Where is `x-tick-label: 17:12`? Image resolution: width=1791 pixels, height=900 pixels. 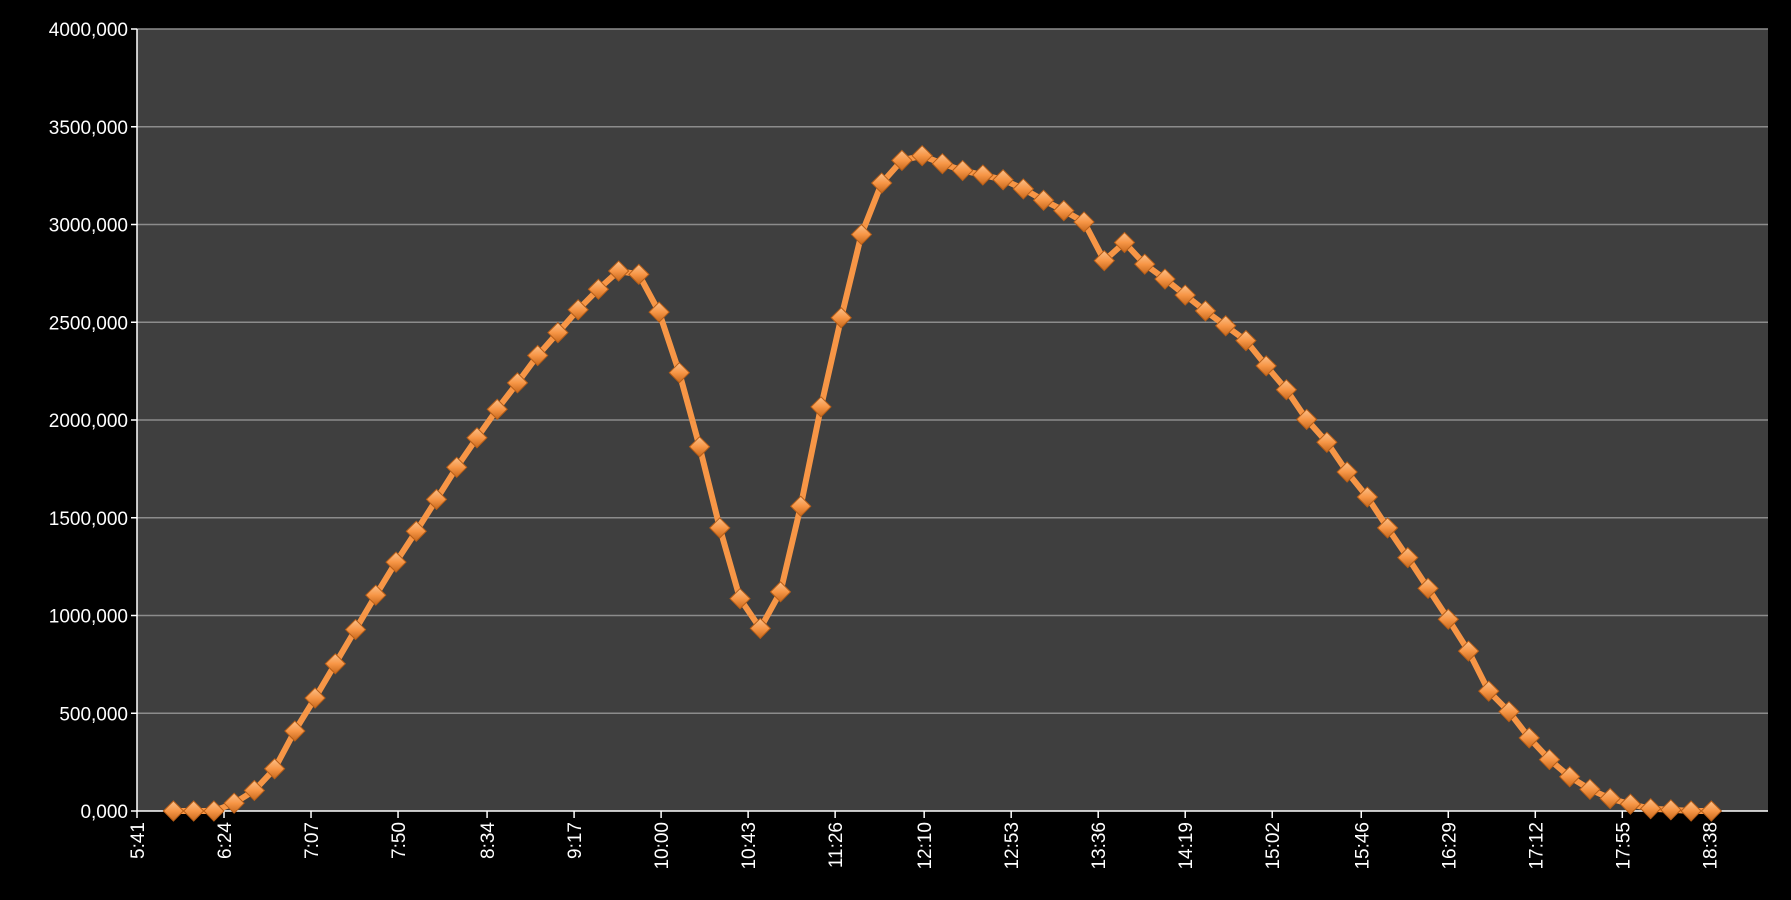 x-tick-label: 17:12 is located at coordinates (1536, 846).